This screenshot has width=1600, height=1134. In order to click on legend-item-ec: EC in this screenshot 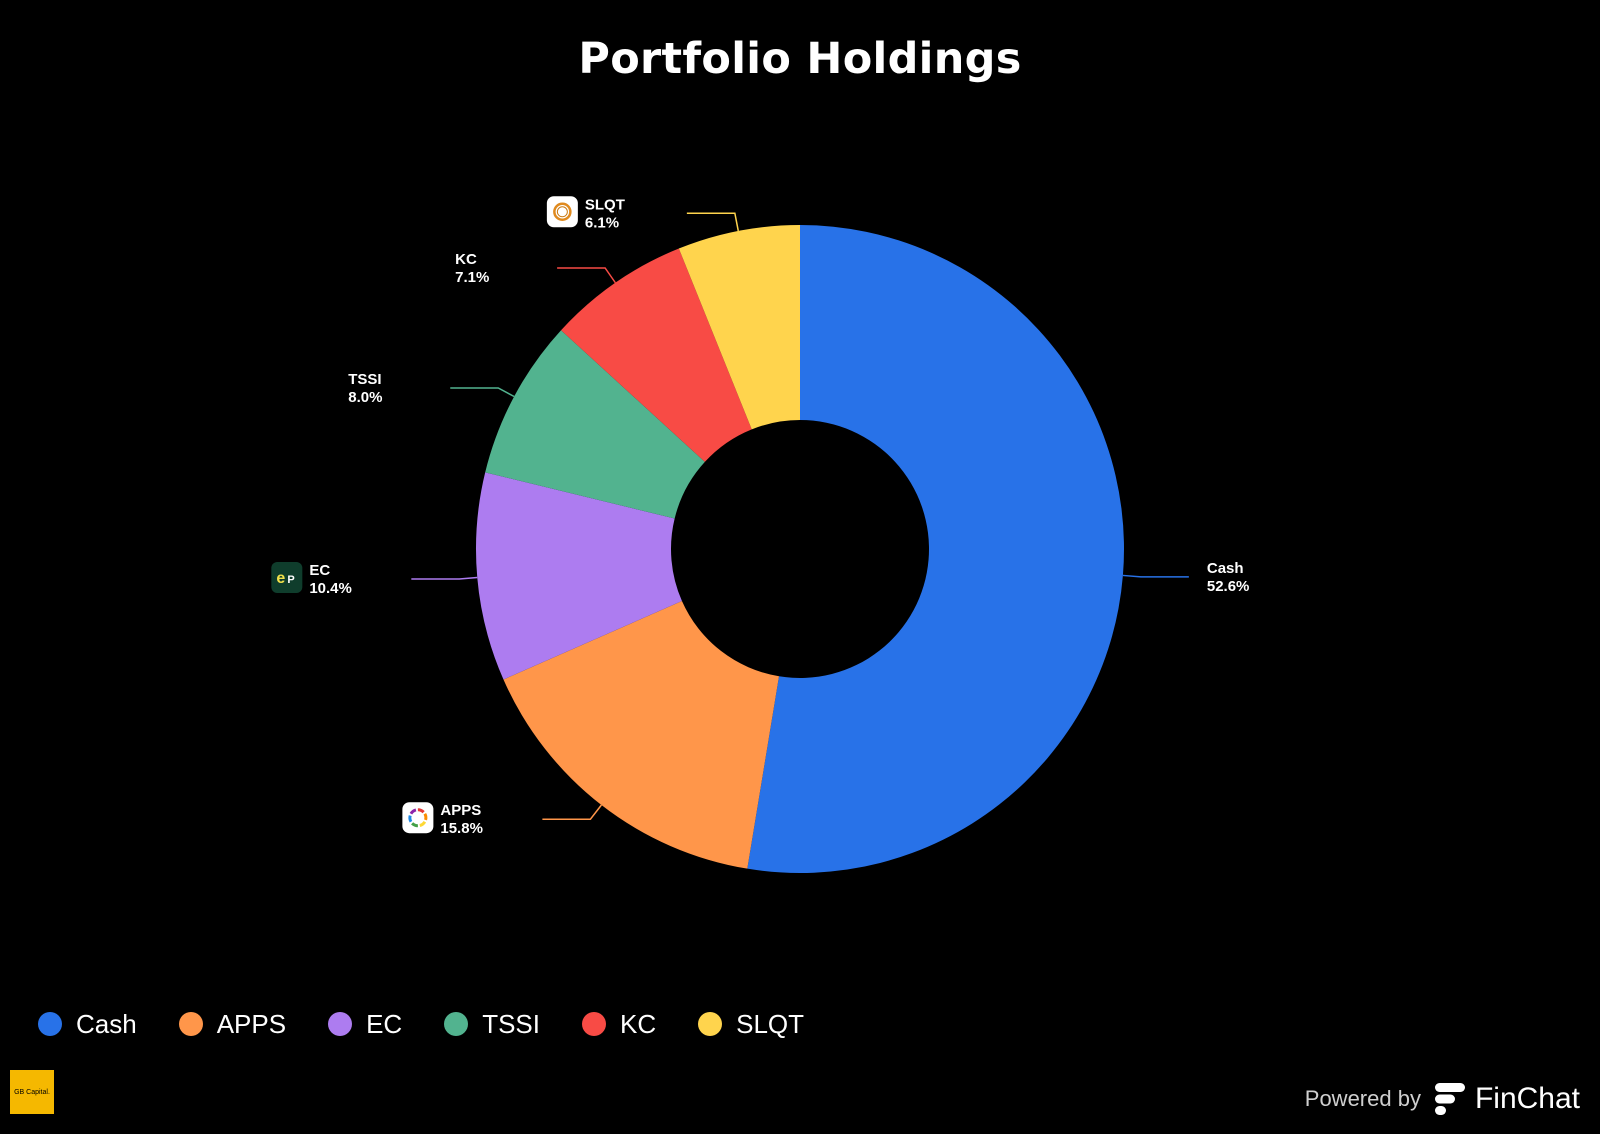, I will do `click(365, 1024)`.